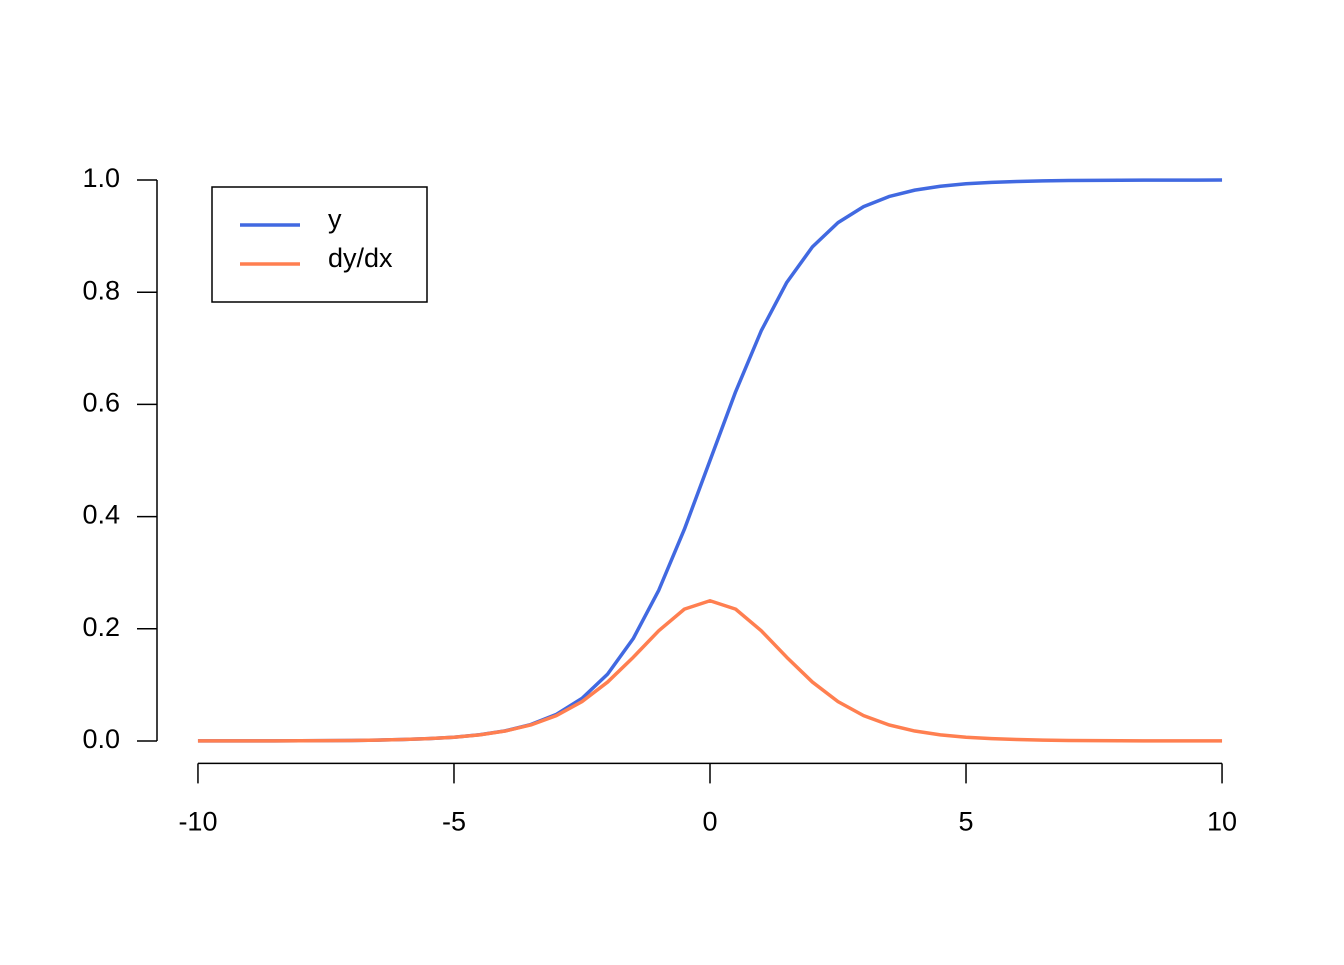  What do you see at coordinates (101, 627) in the screenshot?
I see `y-tick-label: 0.2` at bounding box center [101, 627].